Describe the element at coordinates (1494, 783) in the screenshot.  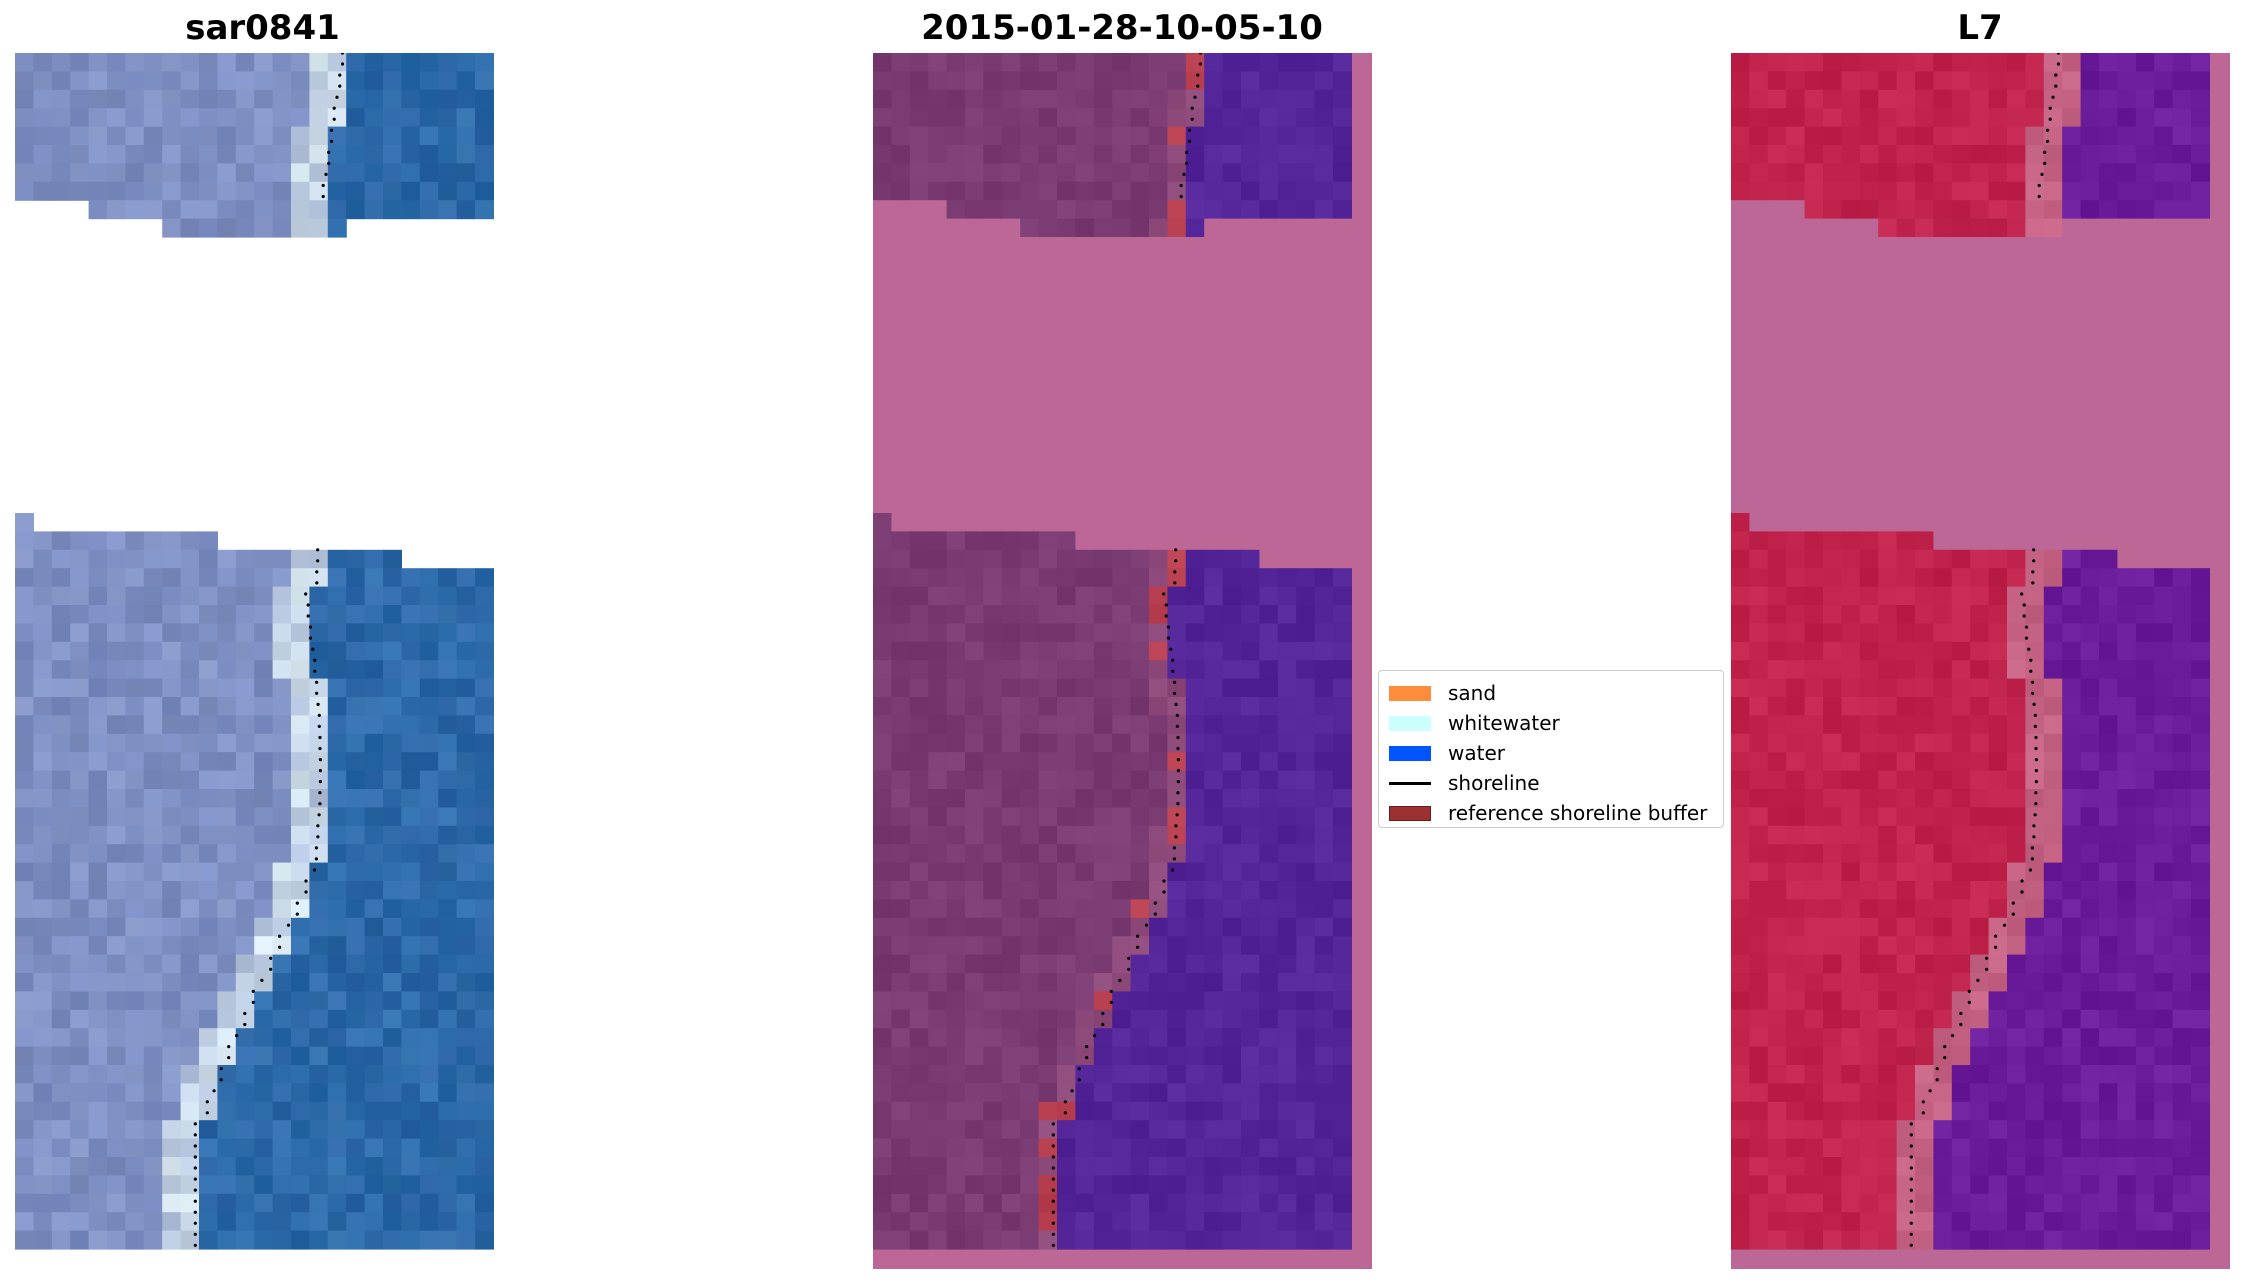
I see `legend-label-shoreline: shoreline` at that location.